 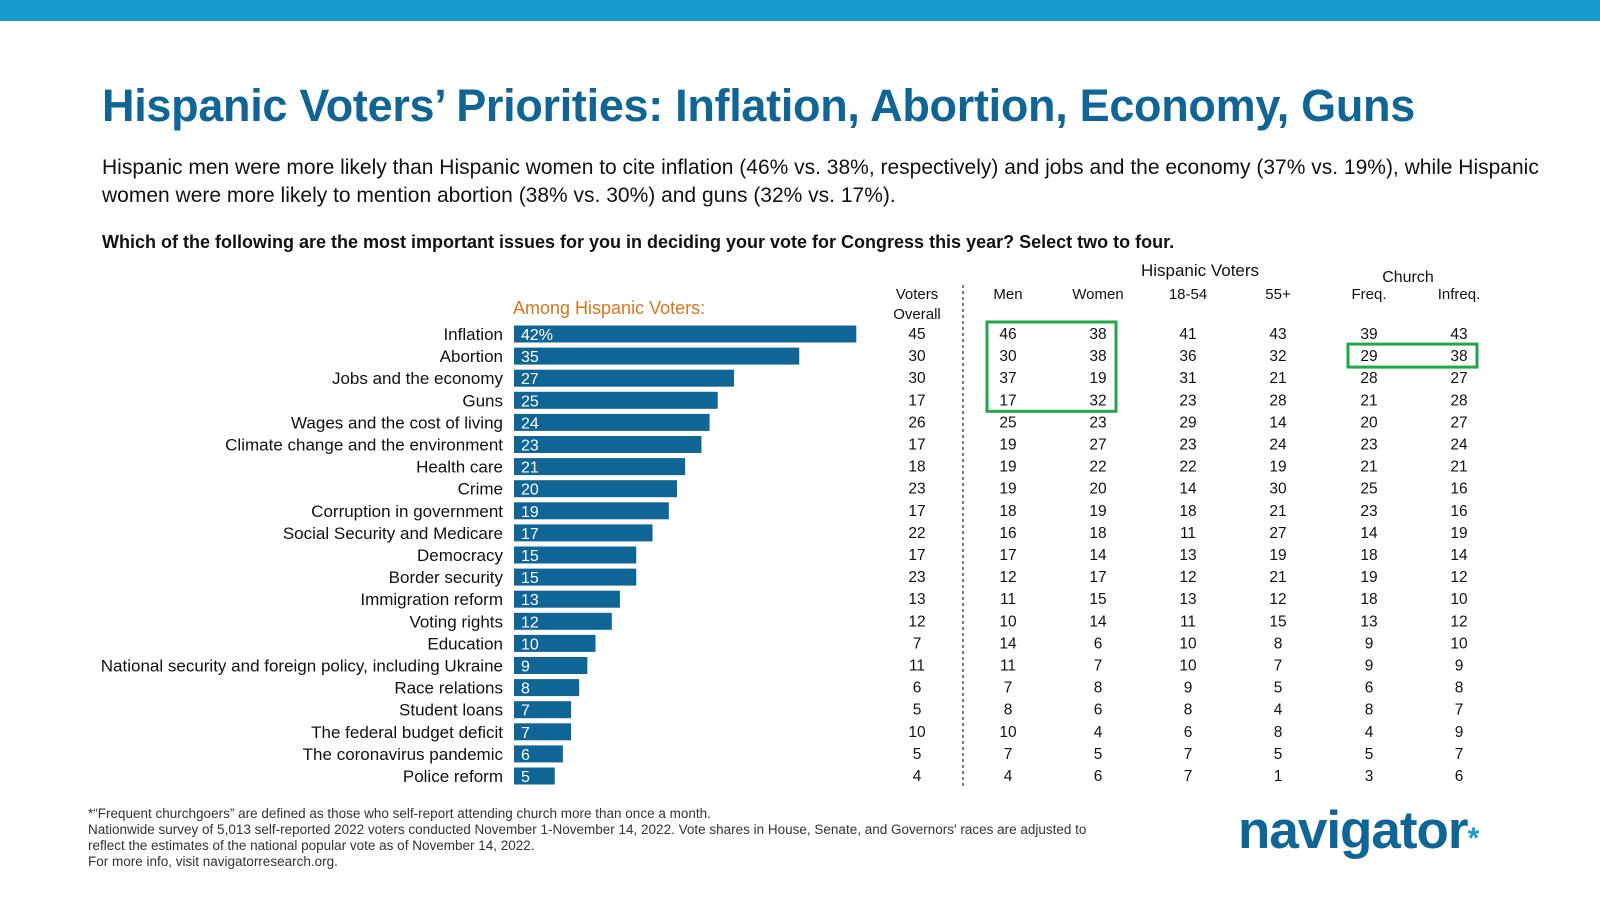 I want to click on bar-value-label: 21, so click(x=530, y=468).